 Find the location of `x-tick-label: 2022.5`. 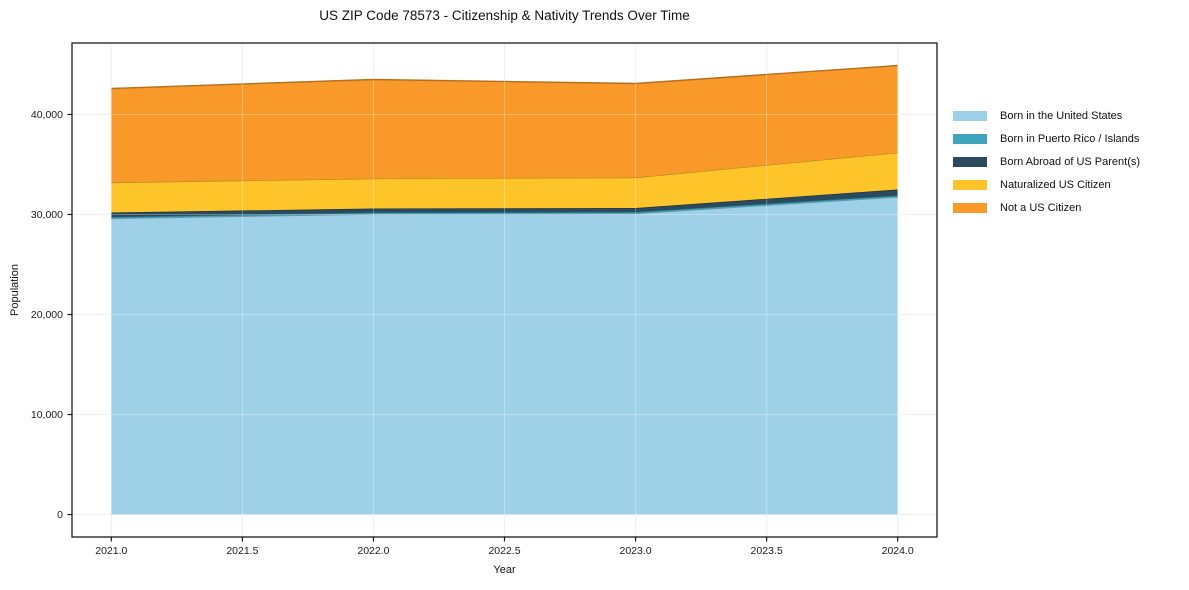

x-tick-label: 2022.5 is located at coordinates (504, 551).